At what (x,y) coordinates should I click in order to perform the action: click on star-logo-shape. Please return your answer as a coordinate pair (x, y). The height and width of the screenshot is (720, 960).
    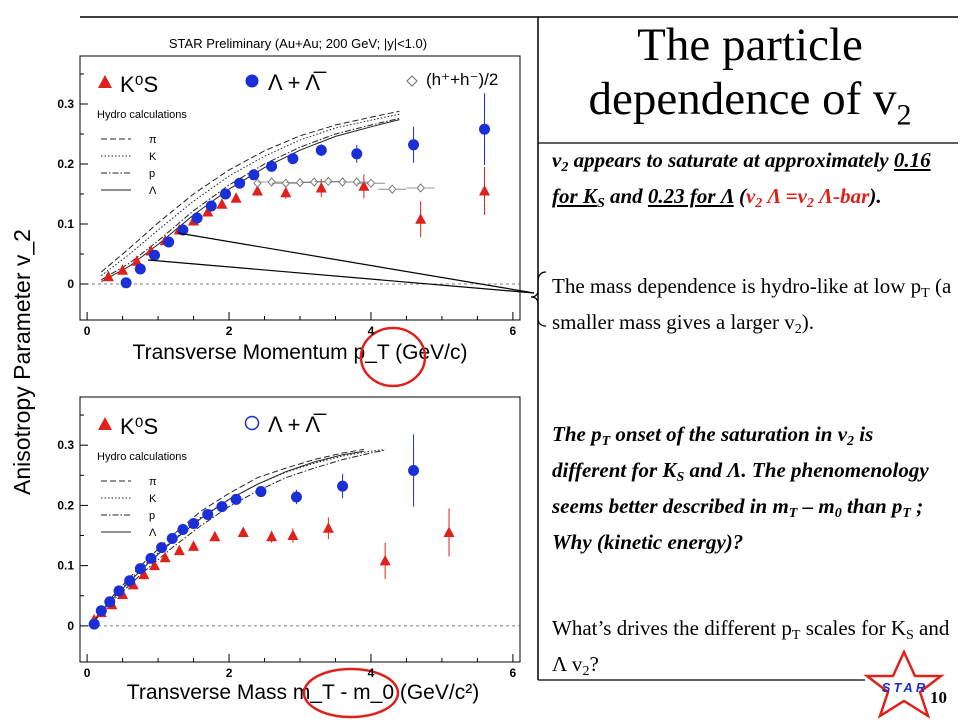
    Looking at the image, I should click on (904, 683).